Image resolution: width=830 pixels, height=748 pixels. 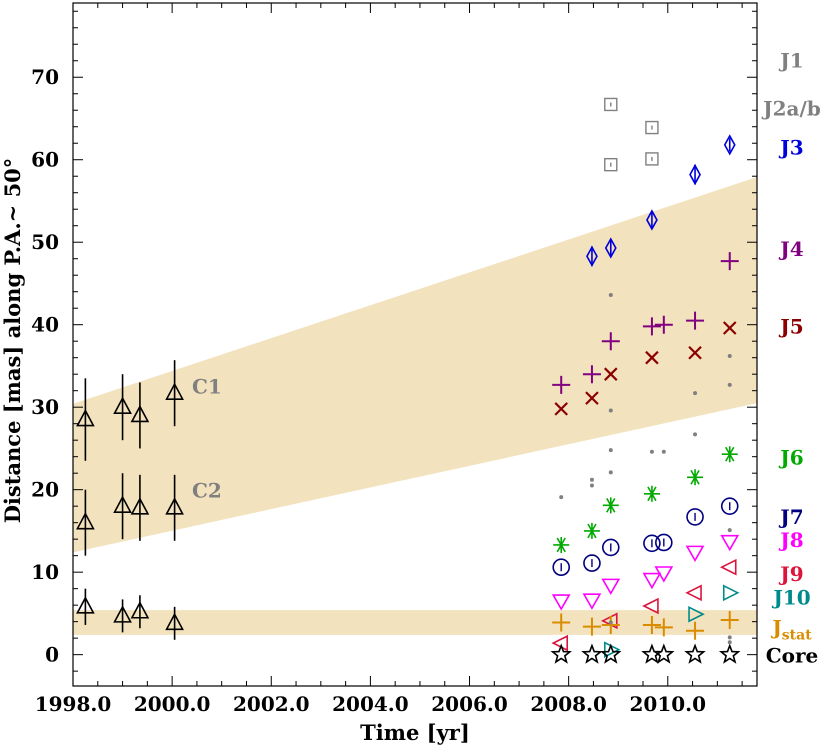 I want to click on x-tick-label: 2008.0, so click(x=568, y=704).